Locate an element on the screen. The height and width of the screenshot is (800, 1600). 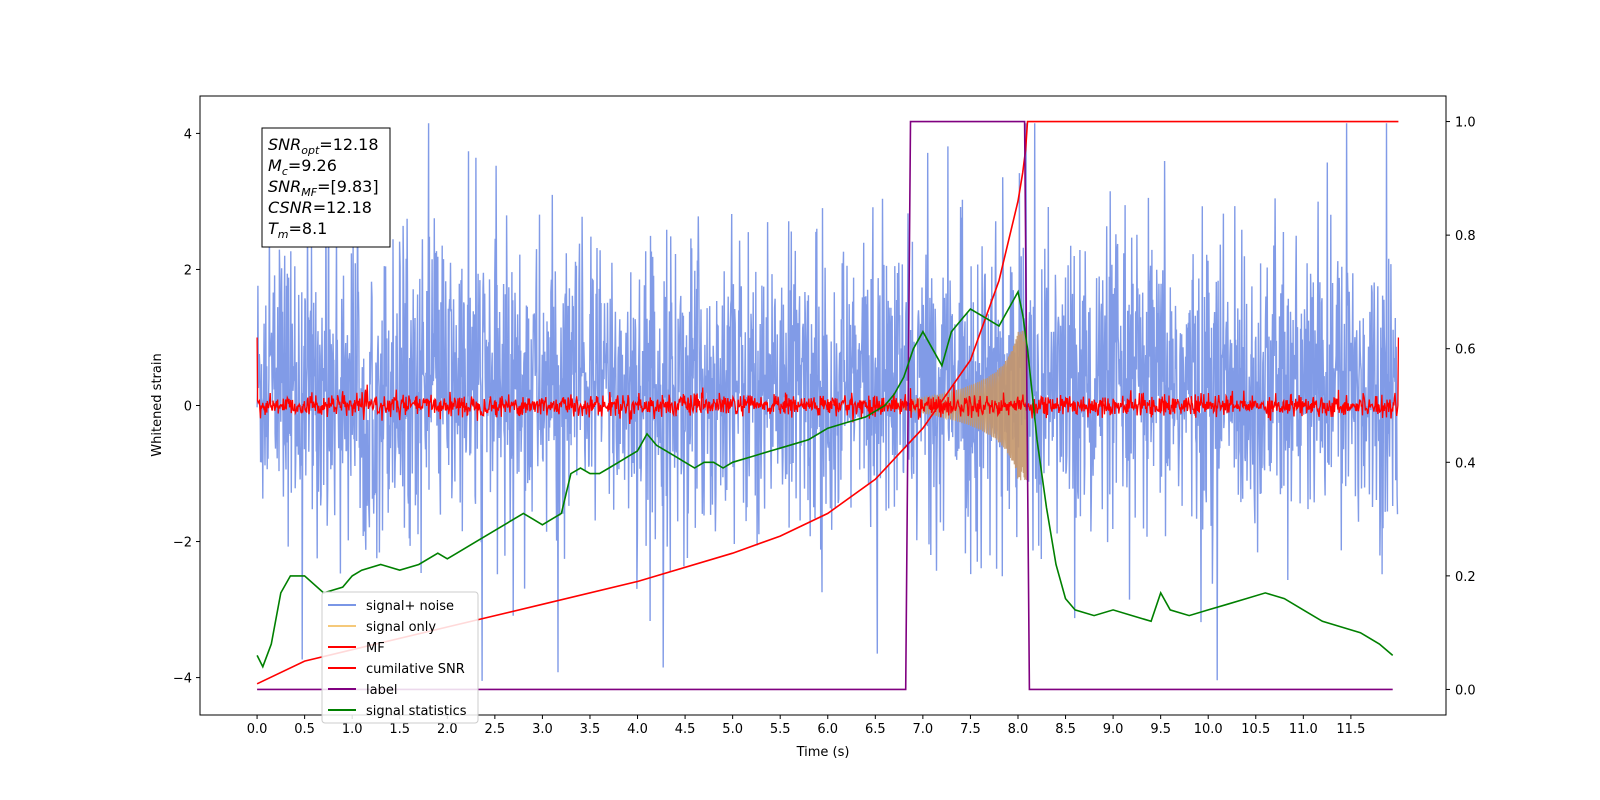
series-mf is located at coordinates (828, 381).